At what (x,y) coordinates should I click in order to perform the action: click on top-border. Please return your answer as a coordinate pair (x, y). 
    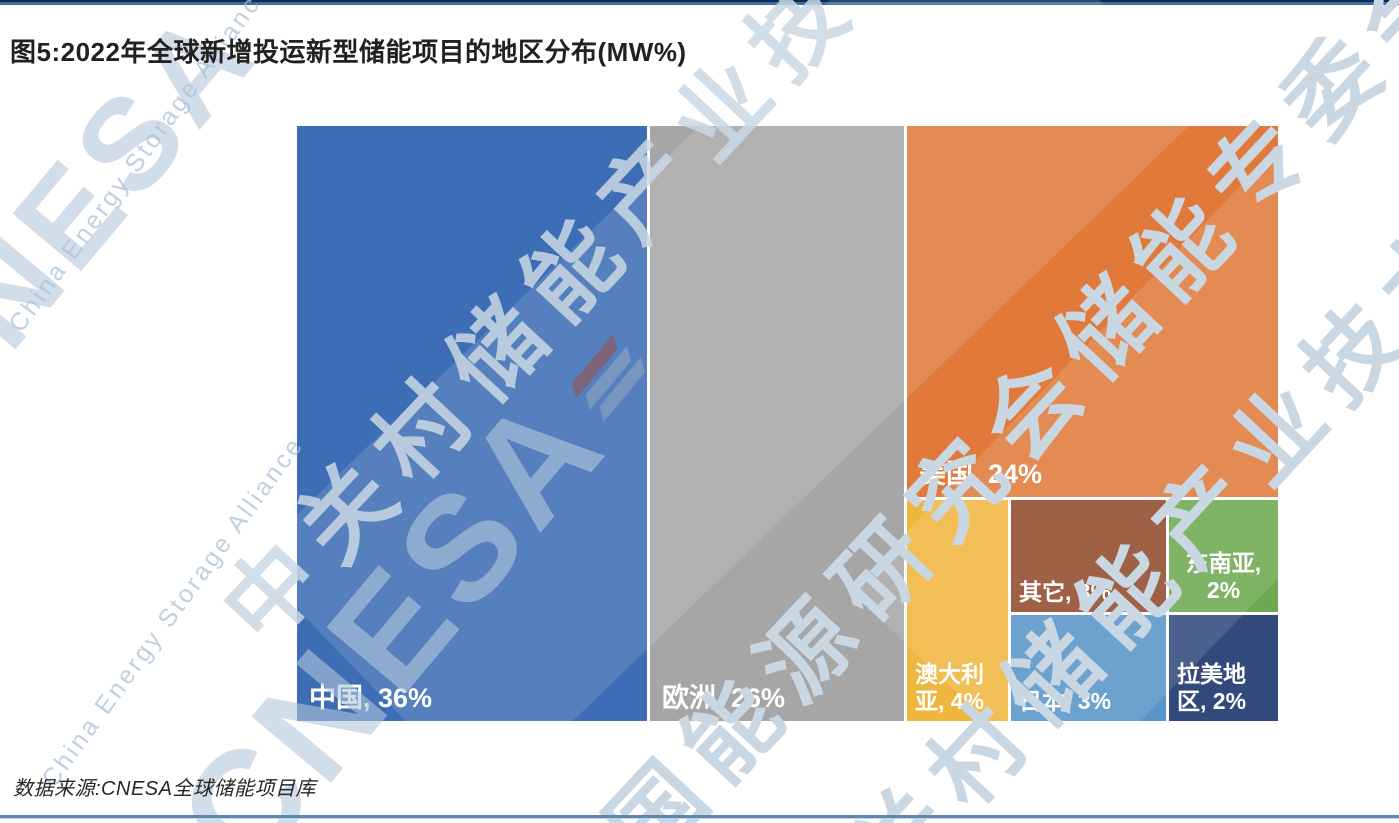
    Looking at the image, I should click on (699, 2).